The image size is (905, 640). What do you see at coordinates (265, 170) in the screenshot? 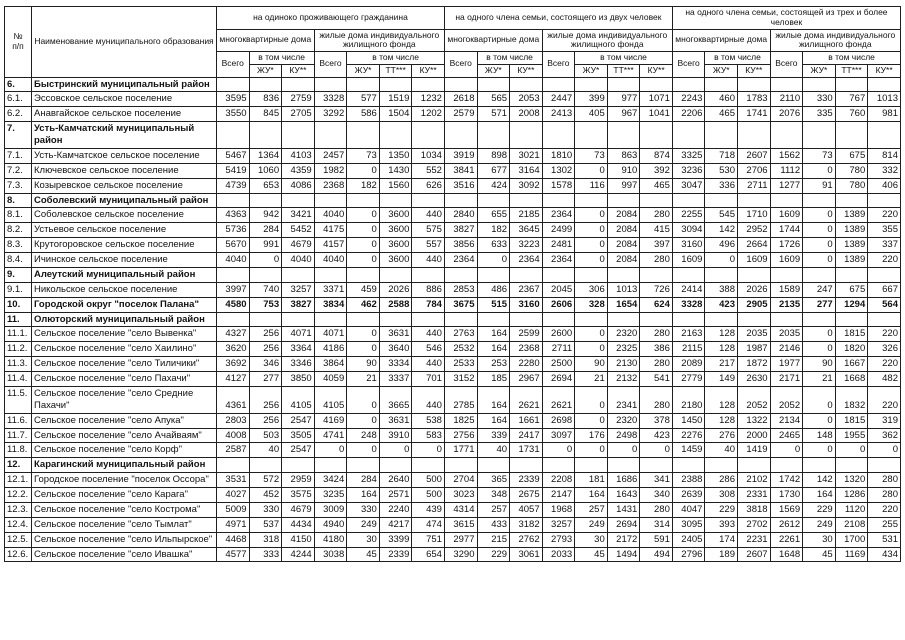
I see `value-cell: 1060` at bounding box center [265, 170].